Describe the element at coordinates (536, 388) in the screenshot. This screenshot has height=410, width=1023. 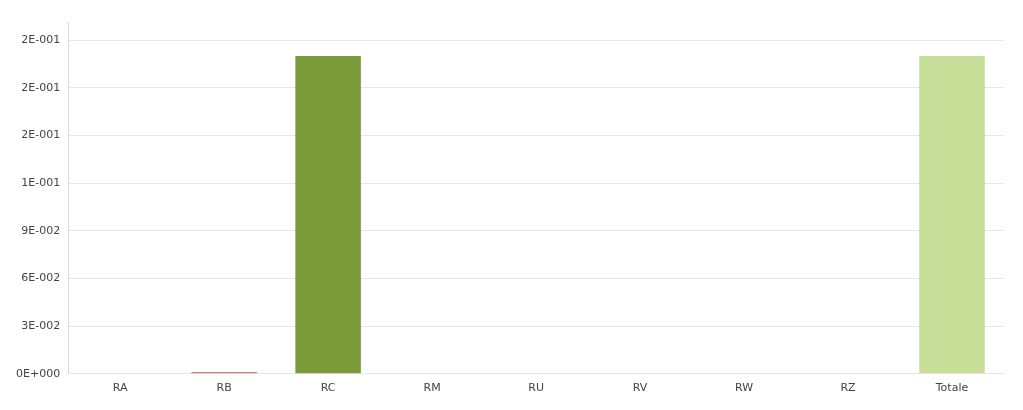
I see `x-tick-label: RU` at that location.